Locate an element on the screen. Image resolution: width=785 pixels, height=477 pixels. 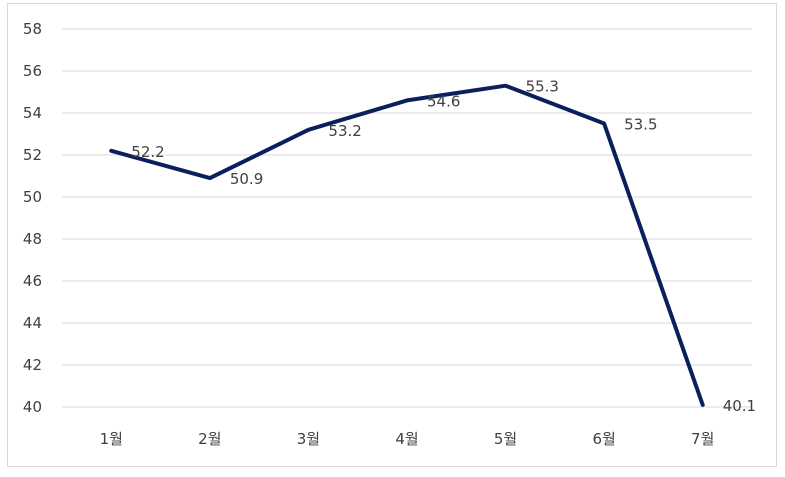
y-tick-label: 58 is located at coordinates (32, 29).